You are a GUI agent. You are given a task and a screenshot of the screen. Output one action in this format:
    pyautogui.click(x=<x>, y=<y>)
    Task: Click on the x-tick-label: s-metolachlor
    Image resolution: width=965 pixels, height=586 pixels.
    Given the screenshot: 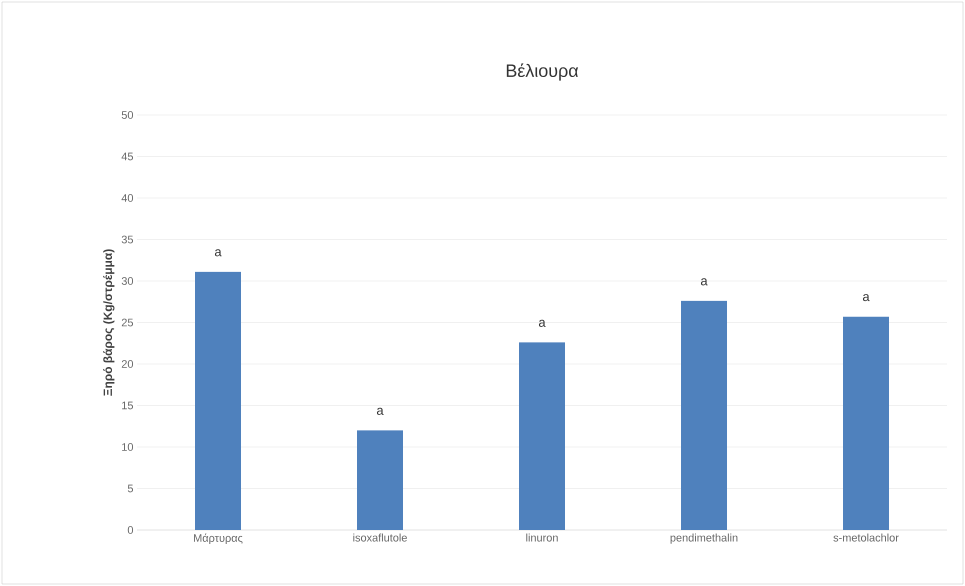 What is the action you would take?
    pyautogui.click(x=866, y=538)
    